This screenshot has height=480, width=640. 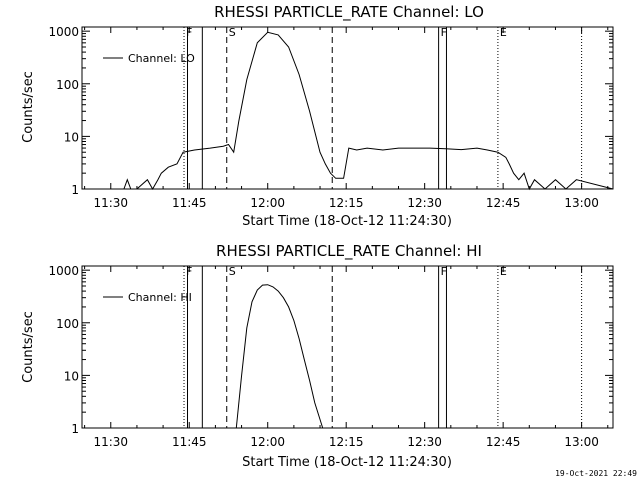 I want to click on hi-x-tick-label: 11:45, so click(x=189, y=442).